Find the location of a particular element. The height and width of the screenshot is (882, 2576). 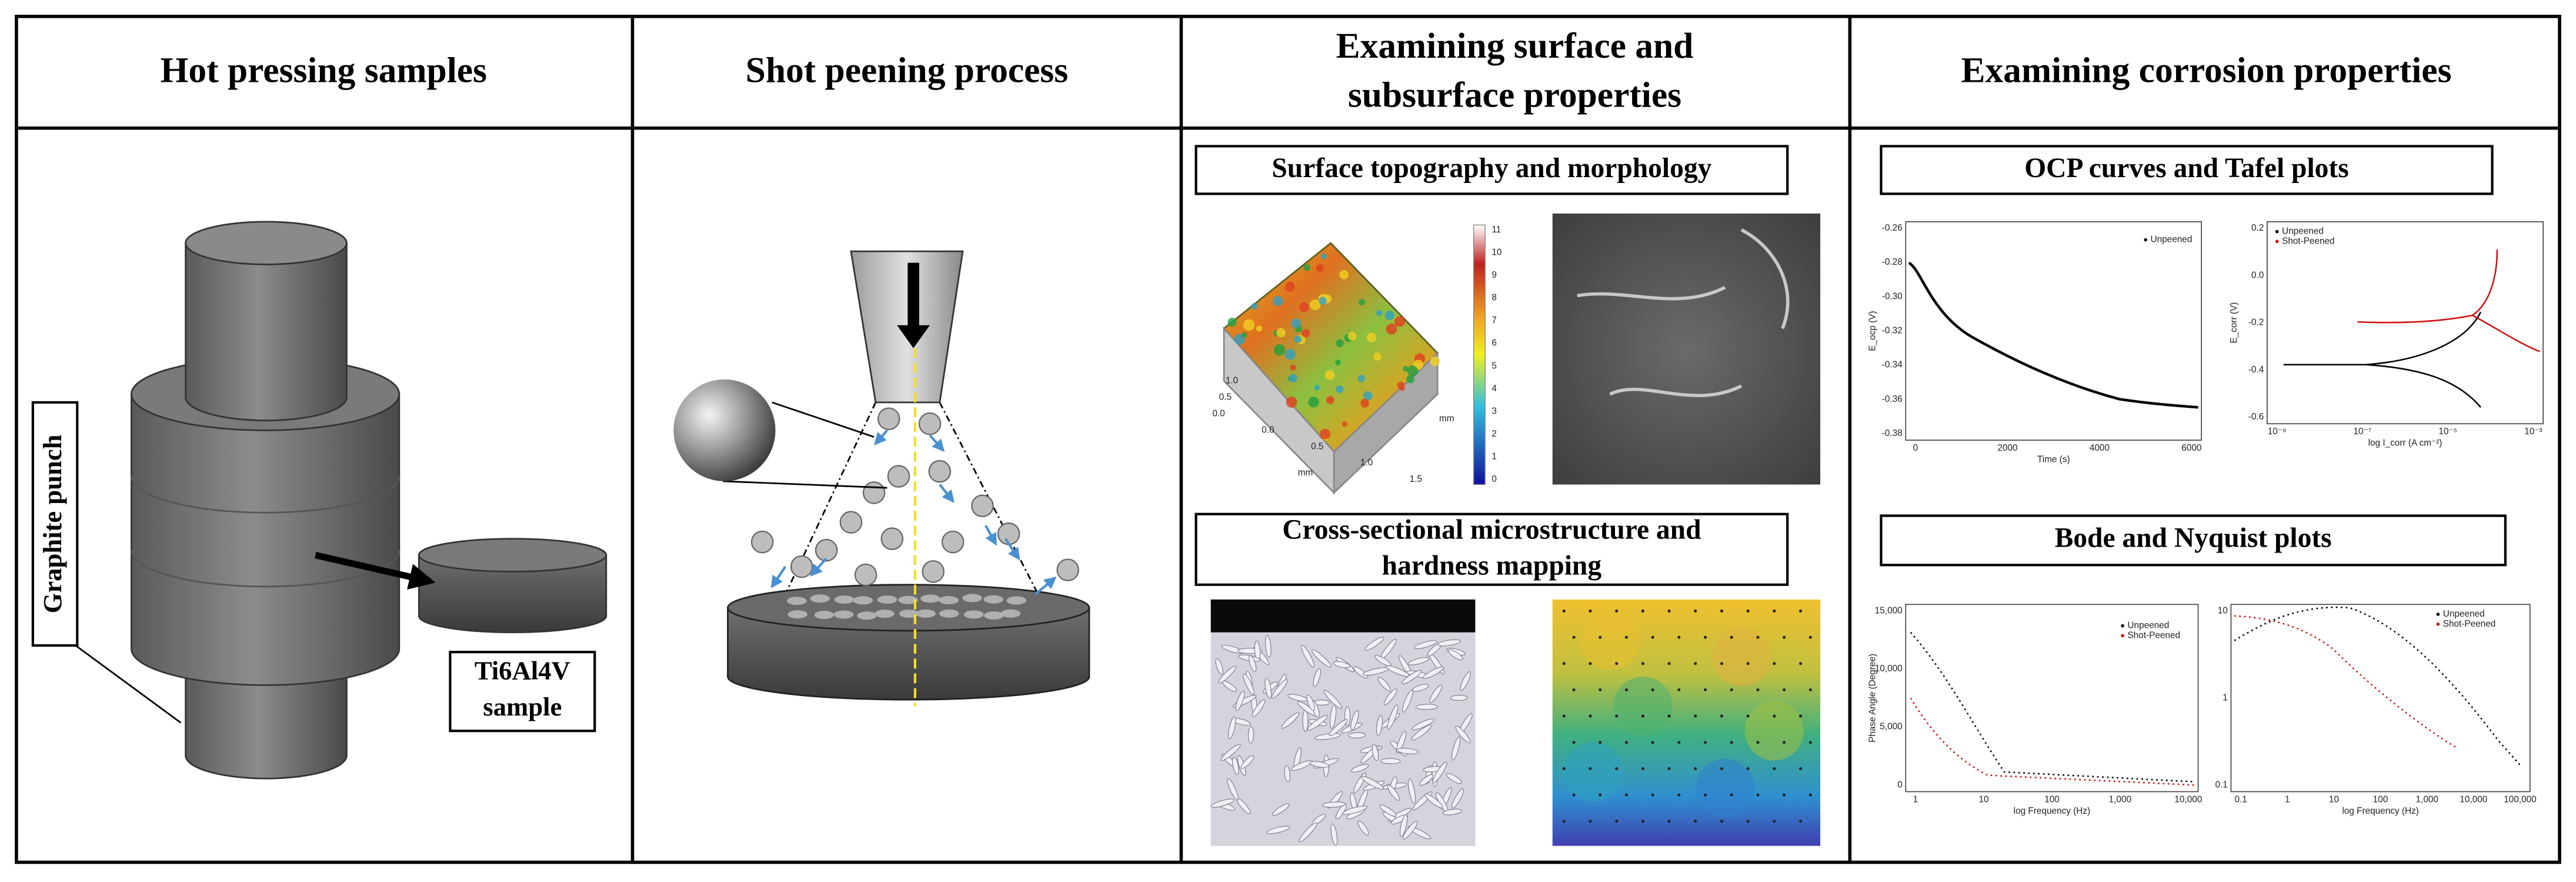

x-tick-label: 1,000 is located at coordinates (2120, 799).